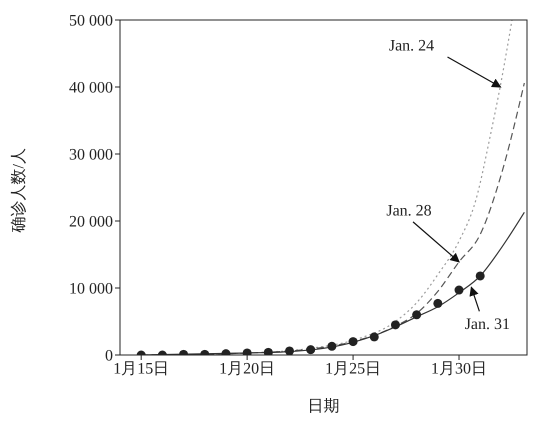 The height and width of the screenshot is (425, 538). I want to click on y-axis-title: 确诊人数/人, so click(19, 191).